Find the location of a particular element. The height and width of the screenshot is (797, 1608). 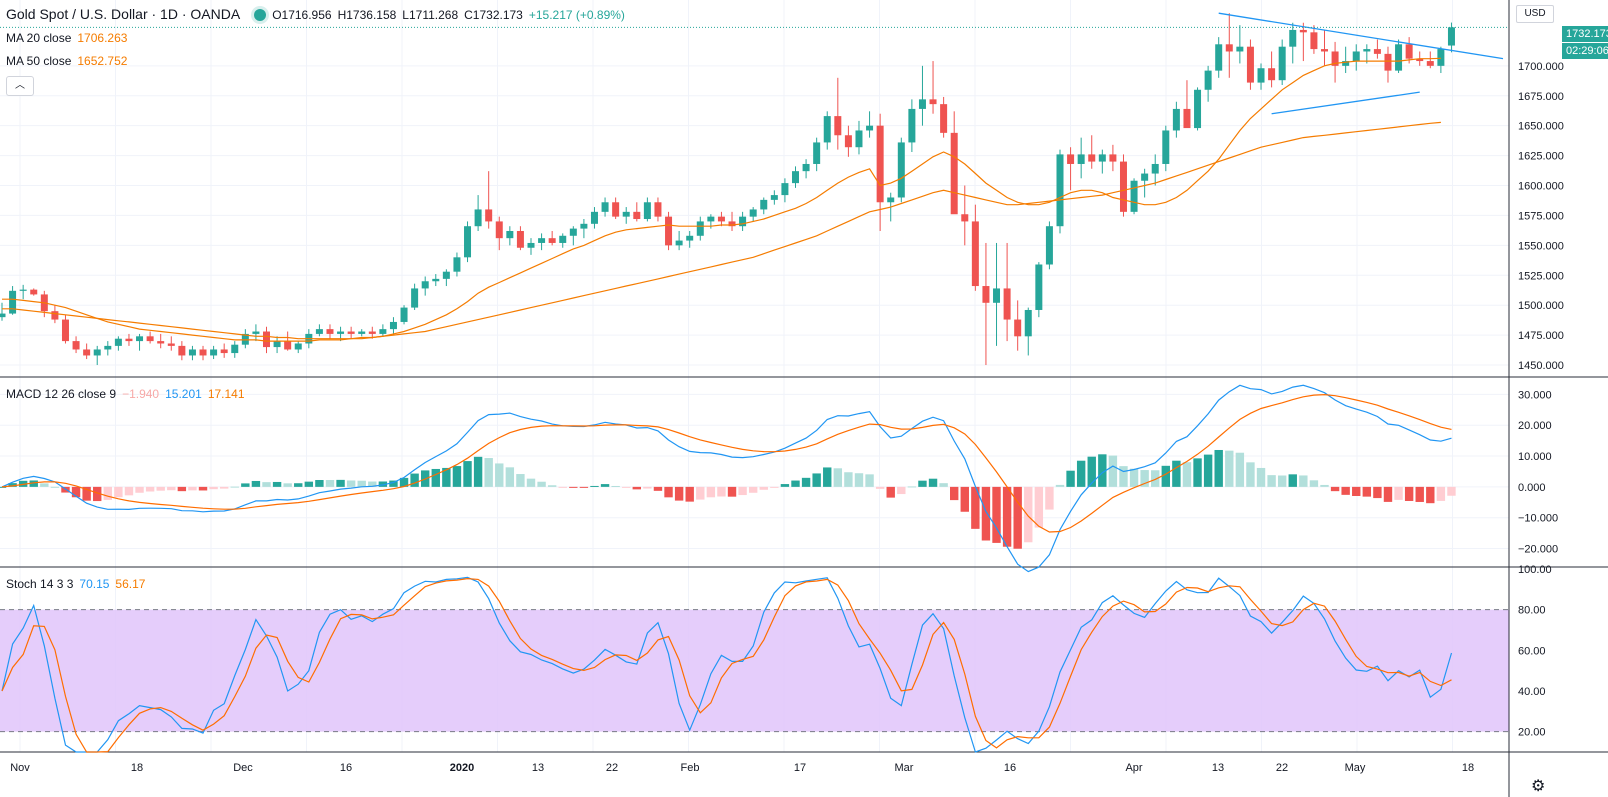

chevron-up-icon: ︿ is located at coordinates (20, 85).